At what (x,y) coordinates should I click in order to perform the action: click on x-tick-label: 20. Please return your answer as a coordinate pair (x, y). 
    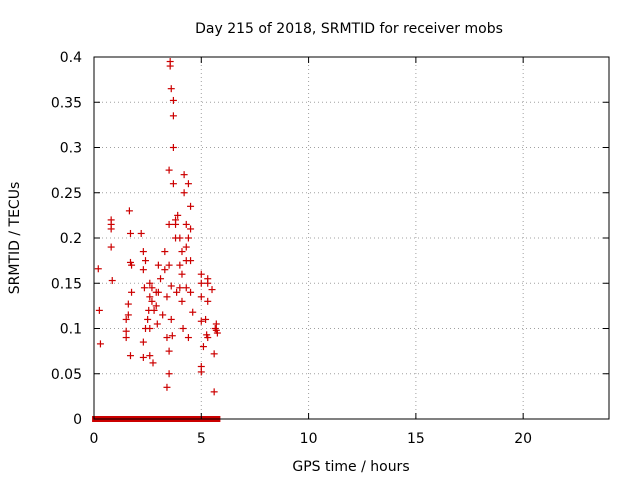
    Looking at the image, I should click on (523, 439).